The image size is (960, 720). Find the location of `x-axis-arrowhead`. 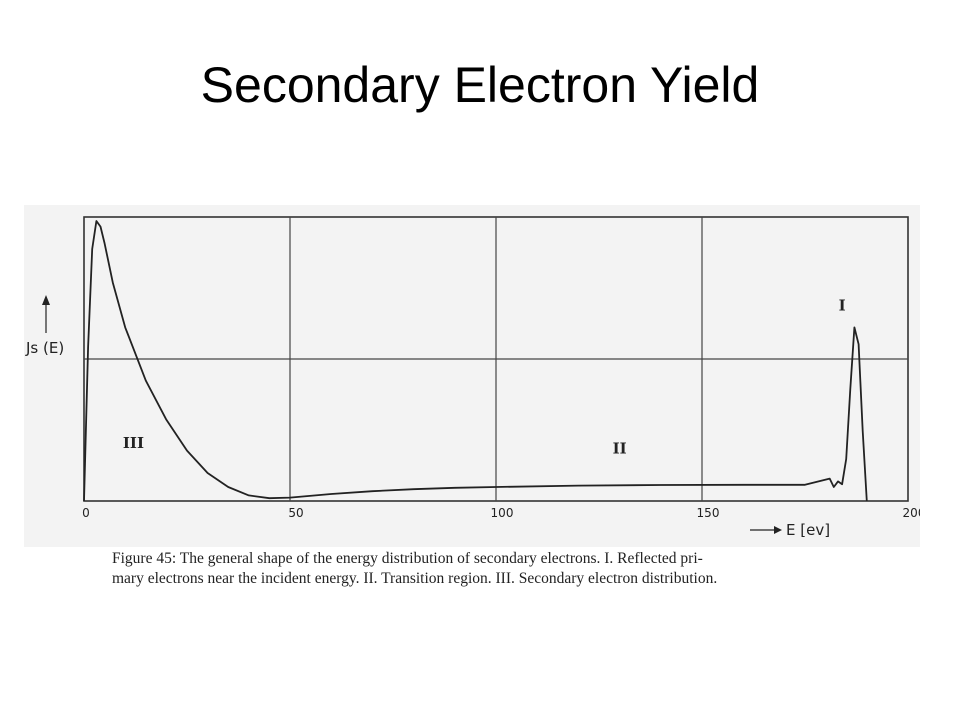

x-axis-arrowhead is located at coordinates (778, 530).